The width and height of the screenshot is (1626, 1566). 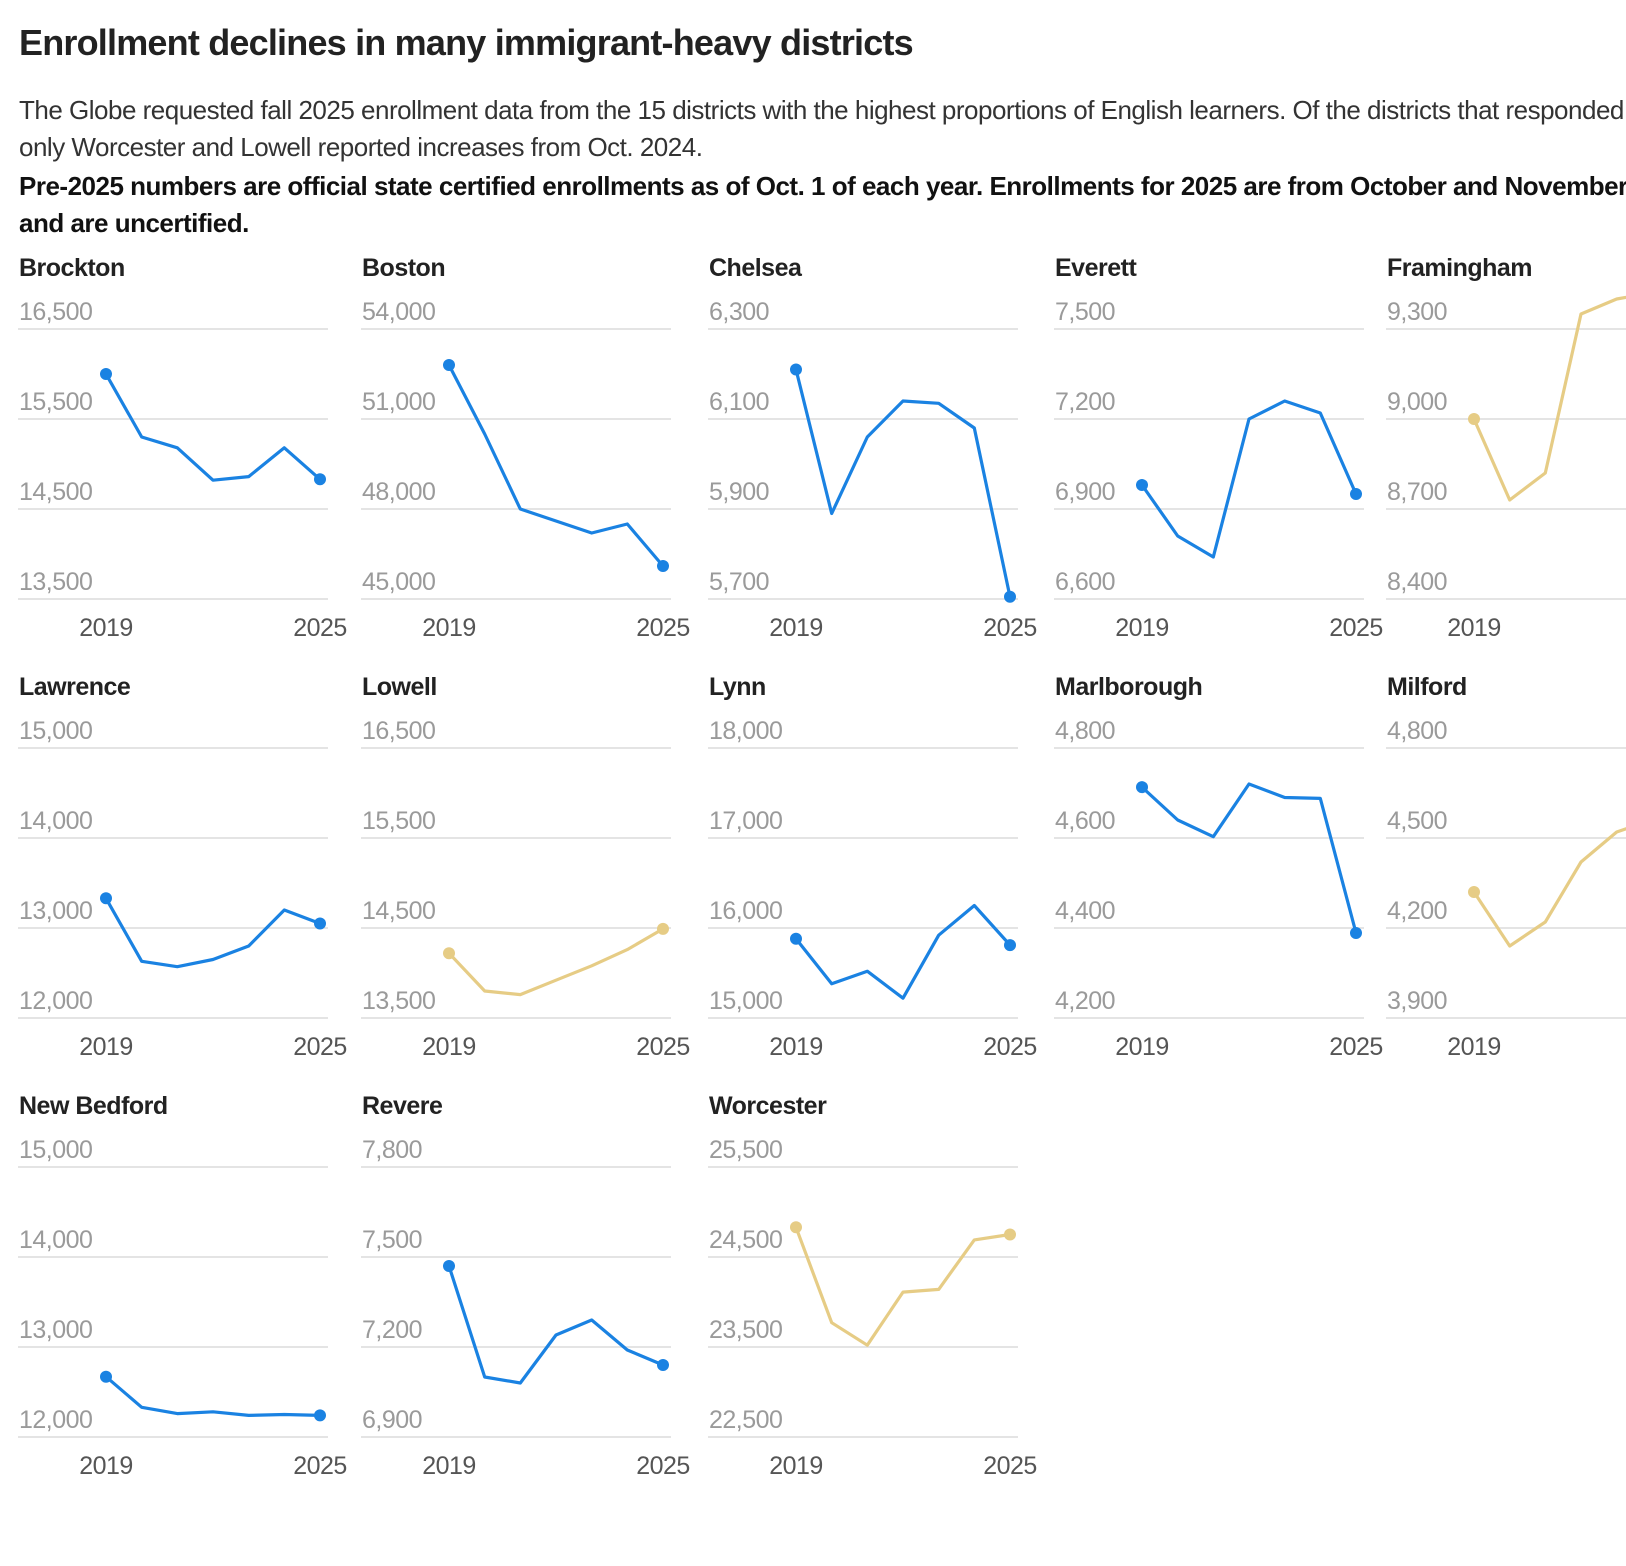 I want to click on chart-panel: Brockton 16,500 15,500 14,500 13,500 2019 2025, so click(x=188, y=464).